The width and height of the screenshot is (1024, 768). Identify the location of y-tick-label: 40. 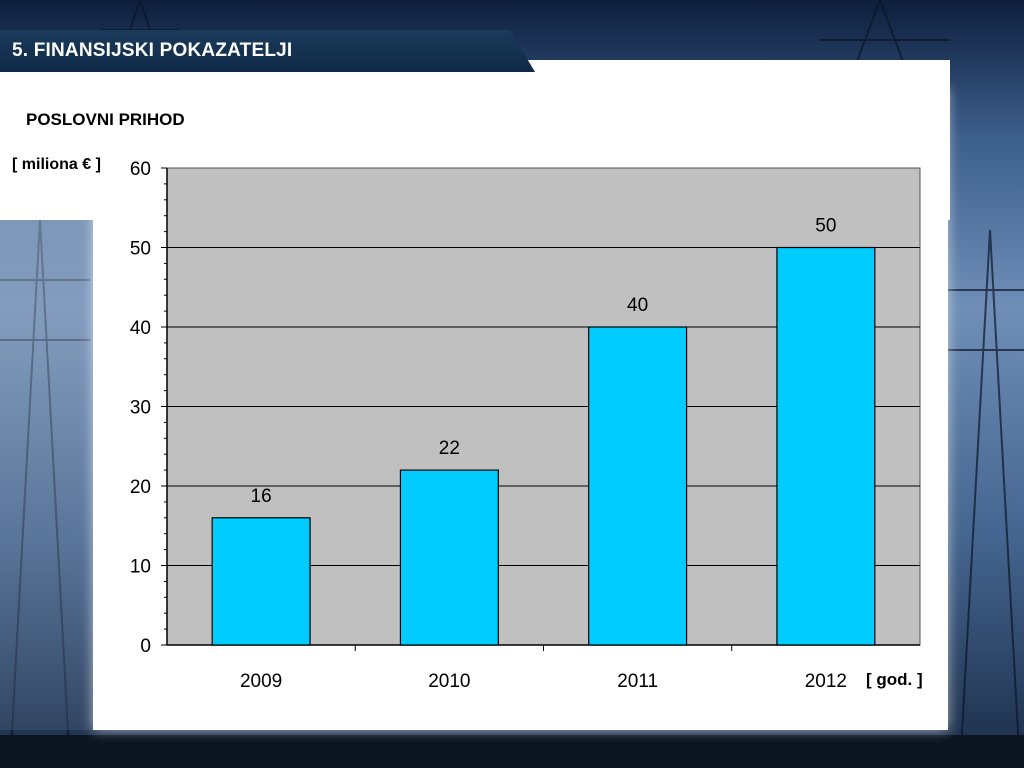
(140, 328).